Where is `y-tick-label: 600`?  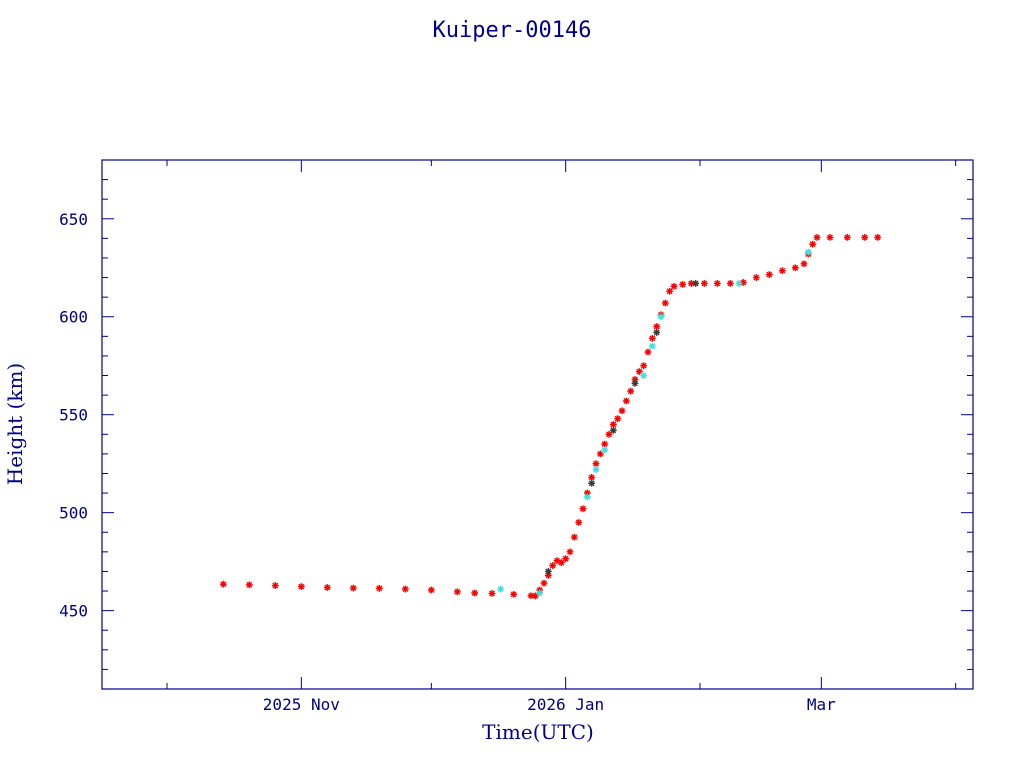 y-tick-label: 600 is located at coordinates (73, 317).